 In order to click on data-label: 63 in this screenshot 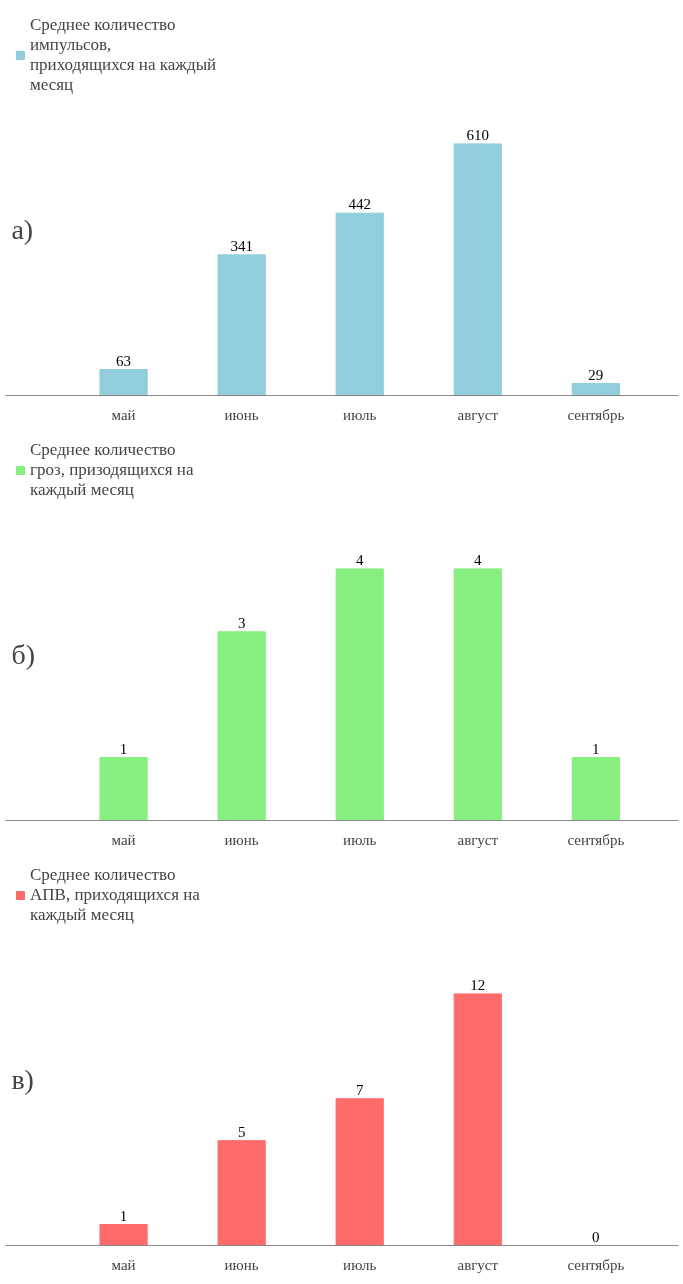, I will do `click(124, 360)`.